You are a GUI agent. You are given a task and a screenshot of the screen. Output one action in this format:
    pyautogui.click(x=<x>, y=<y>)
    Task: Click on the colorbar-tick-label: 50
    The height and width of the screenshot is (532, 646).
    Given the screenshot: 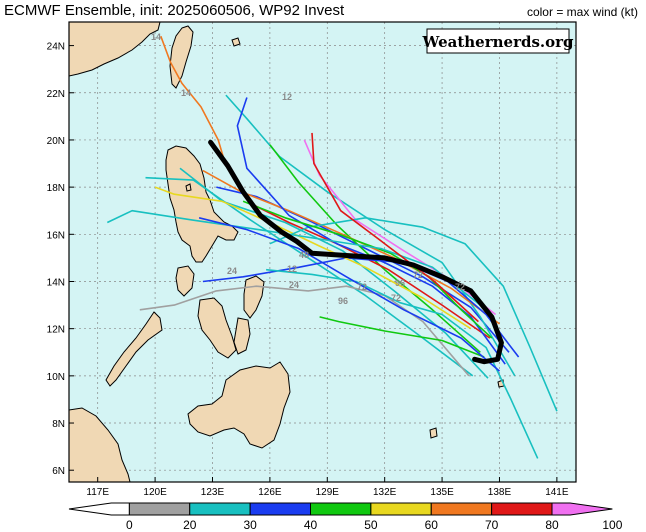 What is the action you would take?
    pyautogui.click(x=371, y=525)
    